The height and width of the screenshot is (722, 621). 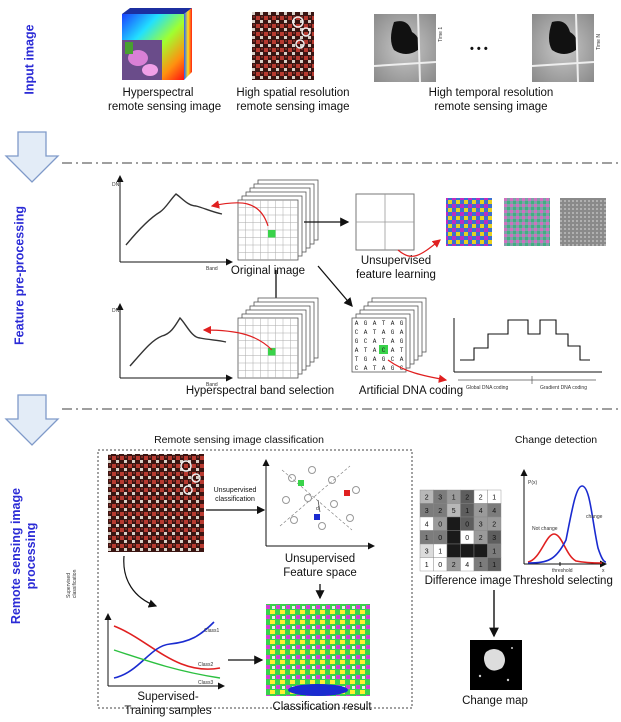 What do you see at coordinates (317, 509) in the screenshot?
I see `distance-label: d` at bounding box center [317, 509].